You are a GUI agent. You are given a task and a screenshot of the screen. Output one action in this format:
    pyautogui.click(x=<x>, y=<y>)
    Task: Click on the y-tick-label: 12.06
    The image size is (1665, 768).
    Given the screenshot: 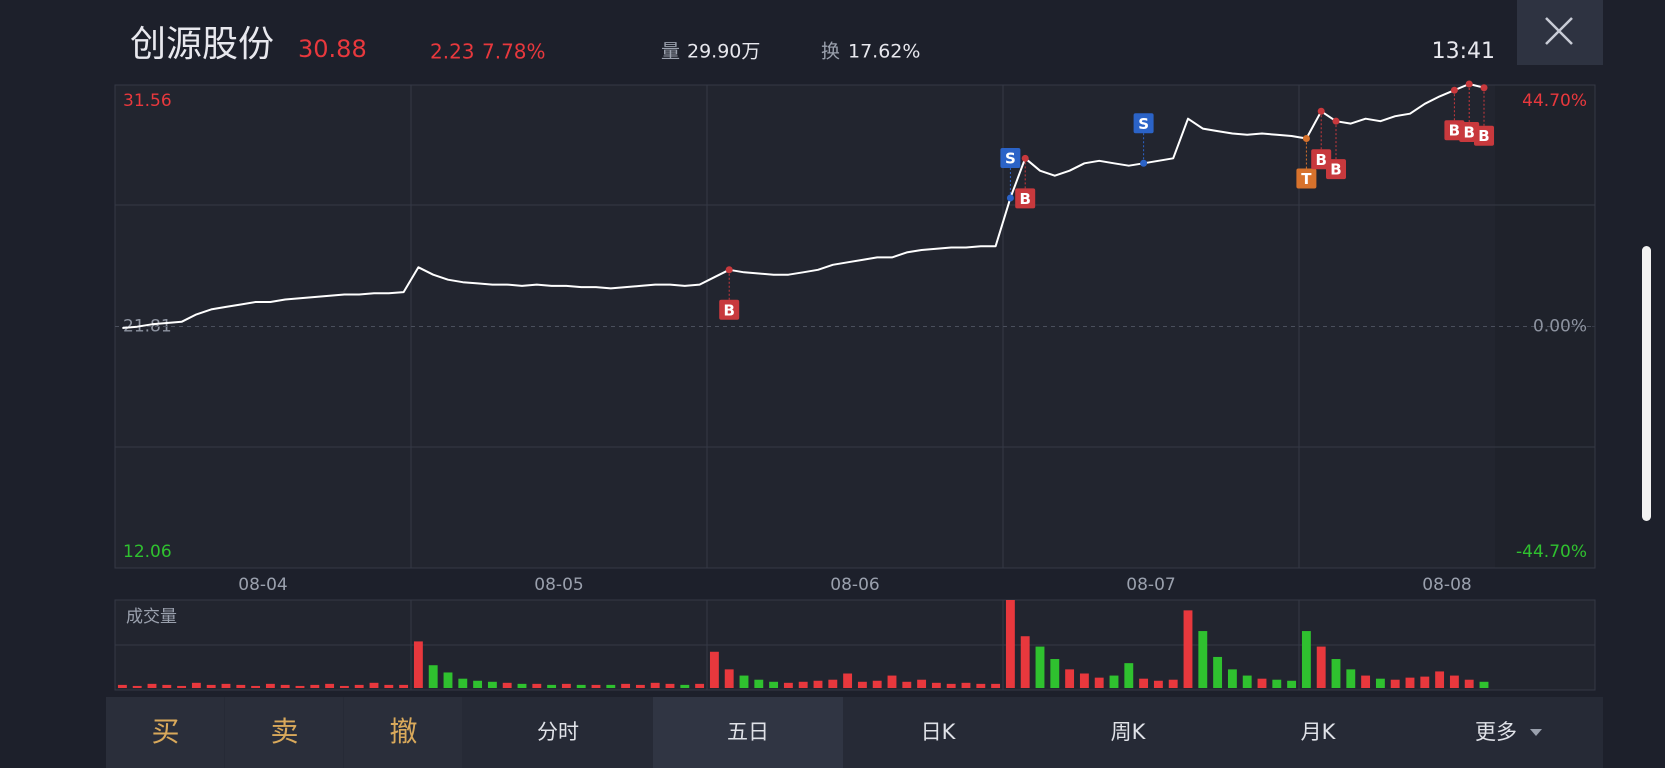 What is the action you would take?
    pyautogui.click(x=147, y=552)
    